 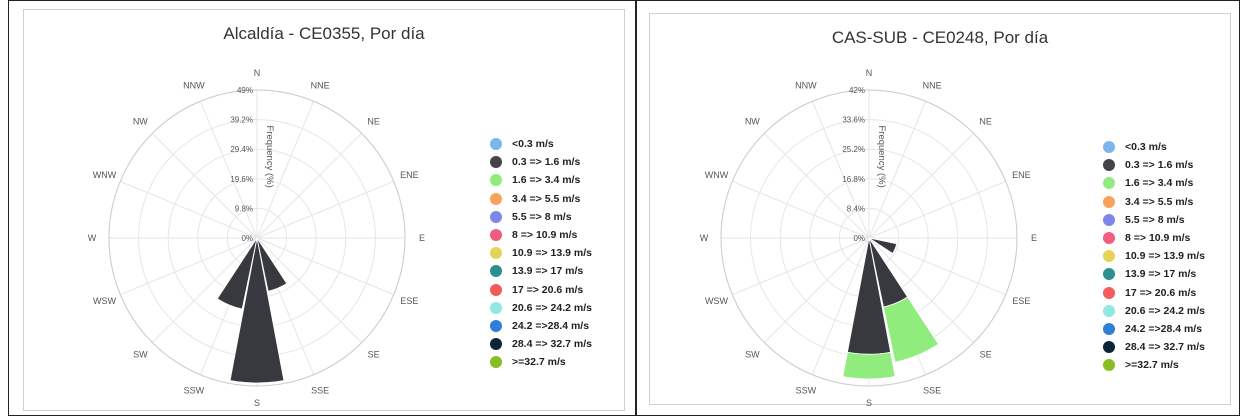 I want to click on radial-tick-label: 49%, so click(x=245, y=90).